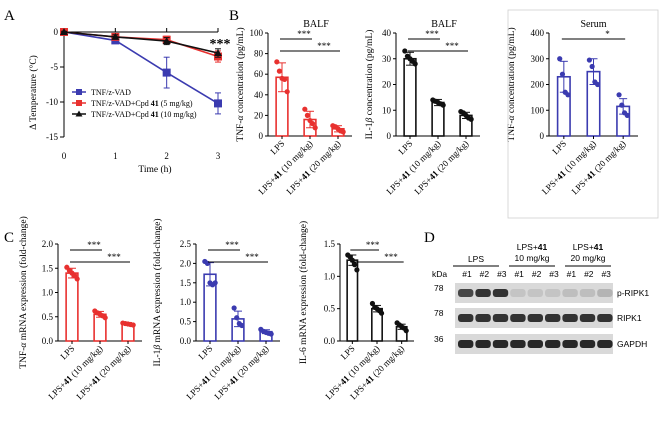 The width and height of the screenshot is (665, 432). Describe the element at coordinates (259, 74) in the screenshot. I see `y-tick-label: 60` at that location.